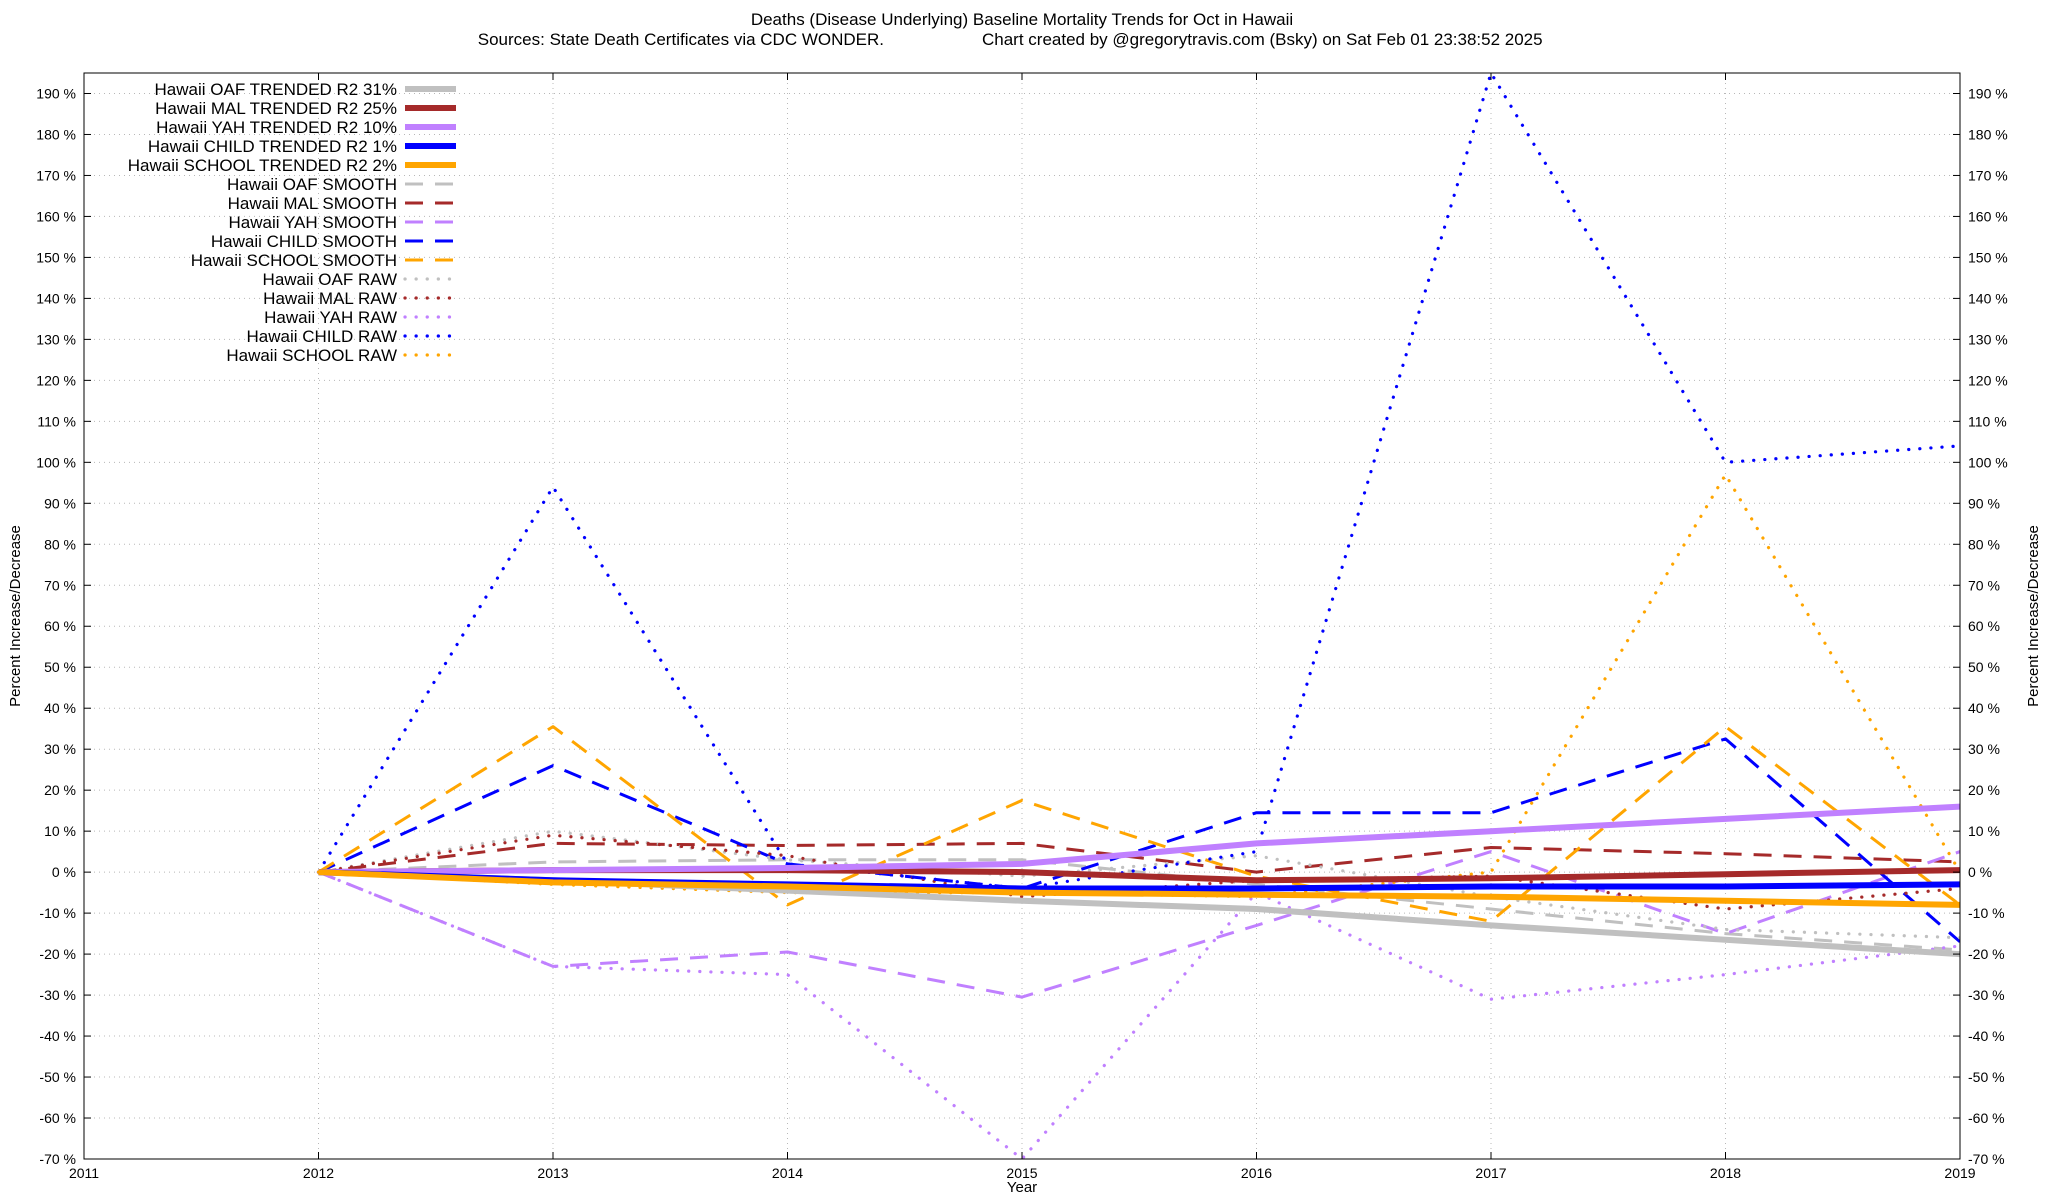 The height and width of the screenshot is (1200, 2048). I want to click on y-tick-label-right: -20 %, so click(1986, 954).